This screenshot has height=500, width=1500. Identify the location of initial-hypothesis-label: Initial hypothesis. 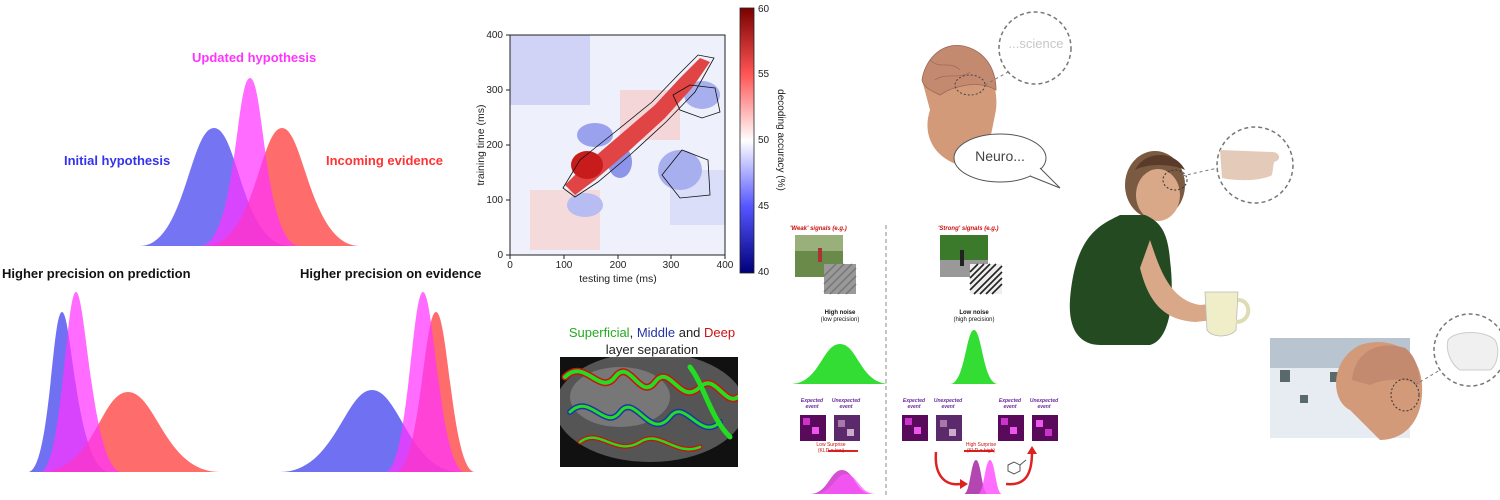
(117, 160).